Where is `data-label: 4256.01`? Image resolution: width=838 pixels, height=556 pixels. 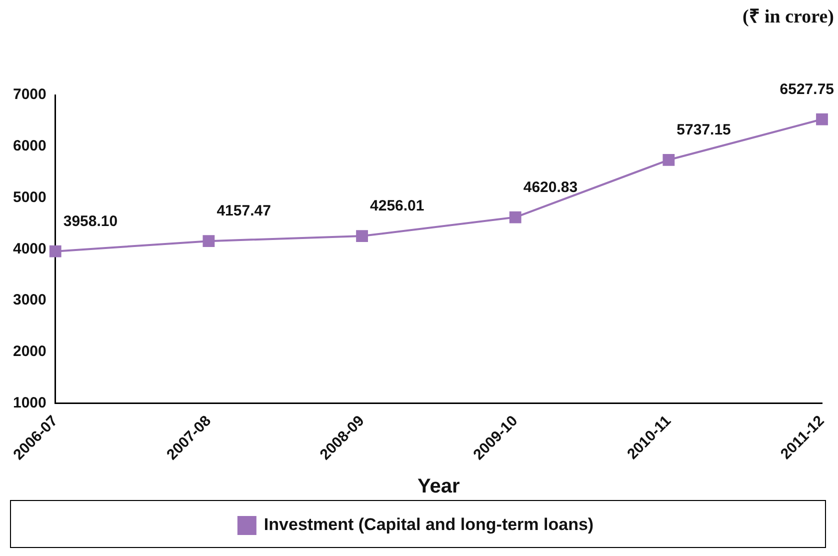 data-label: 4256.01 is located at coordinates (397, 206).